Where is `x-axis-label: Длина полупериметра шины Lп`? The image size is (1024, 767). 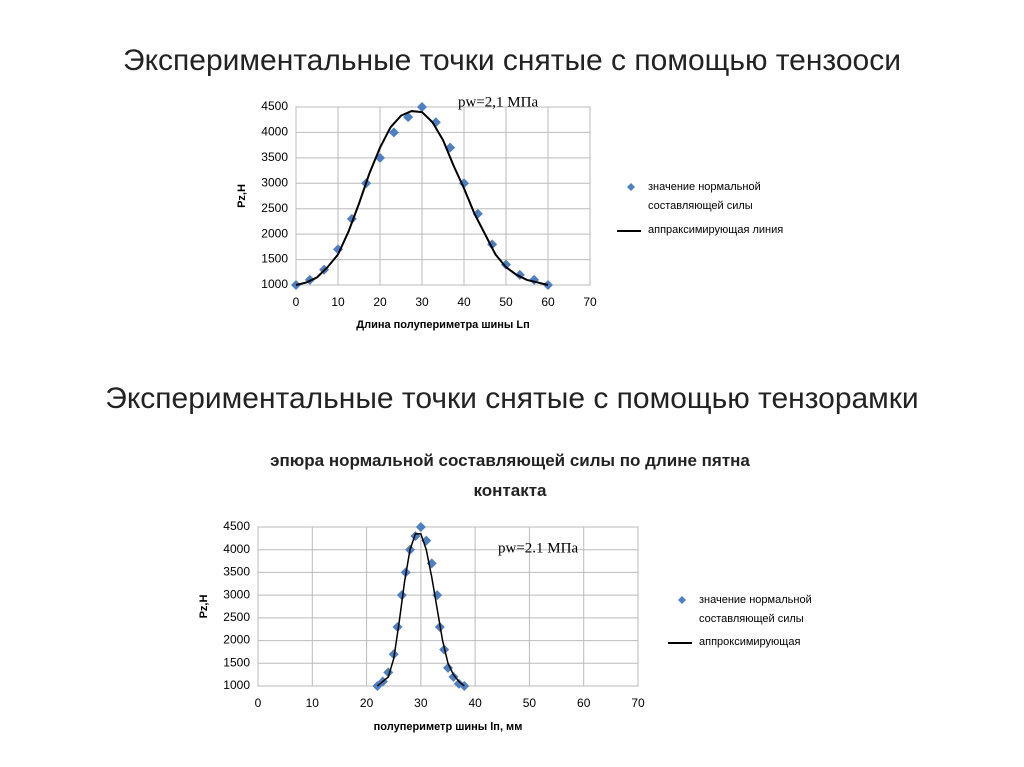
x-axis-label: Длина полупериметра шины Lп is located at coordinates (442, 325).